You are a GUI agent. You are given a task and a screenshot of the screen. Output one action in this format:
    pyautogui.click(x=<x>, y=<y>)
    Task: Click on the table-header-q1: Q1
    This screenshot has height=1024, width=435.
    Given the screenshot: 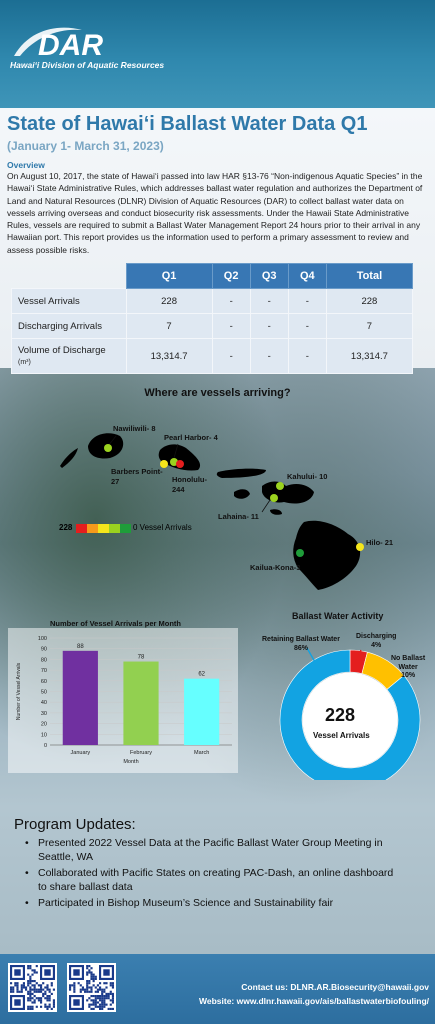 What is the action you would take?
    pyautogui.click(x=169, y=276)
    